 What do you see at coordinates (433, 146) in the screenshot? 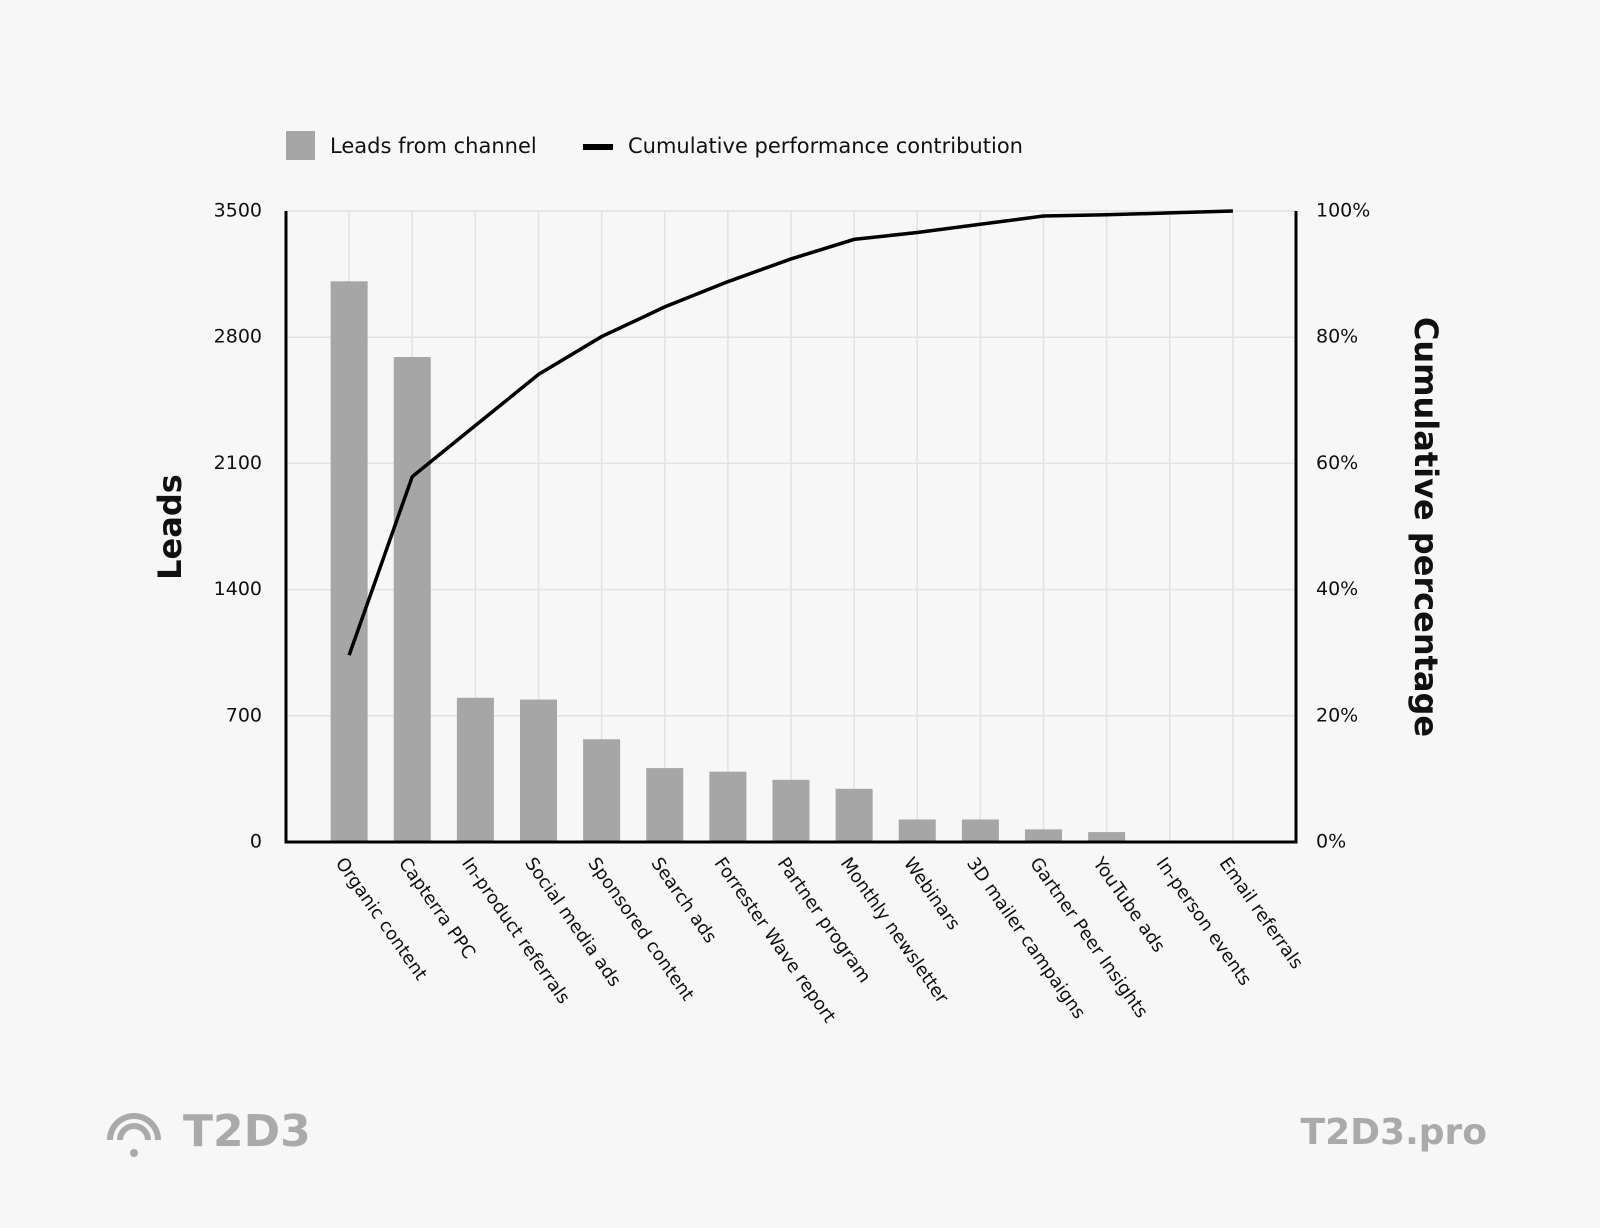
I see `legend-label: Leads from channel` at bounding box center [433, 146].